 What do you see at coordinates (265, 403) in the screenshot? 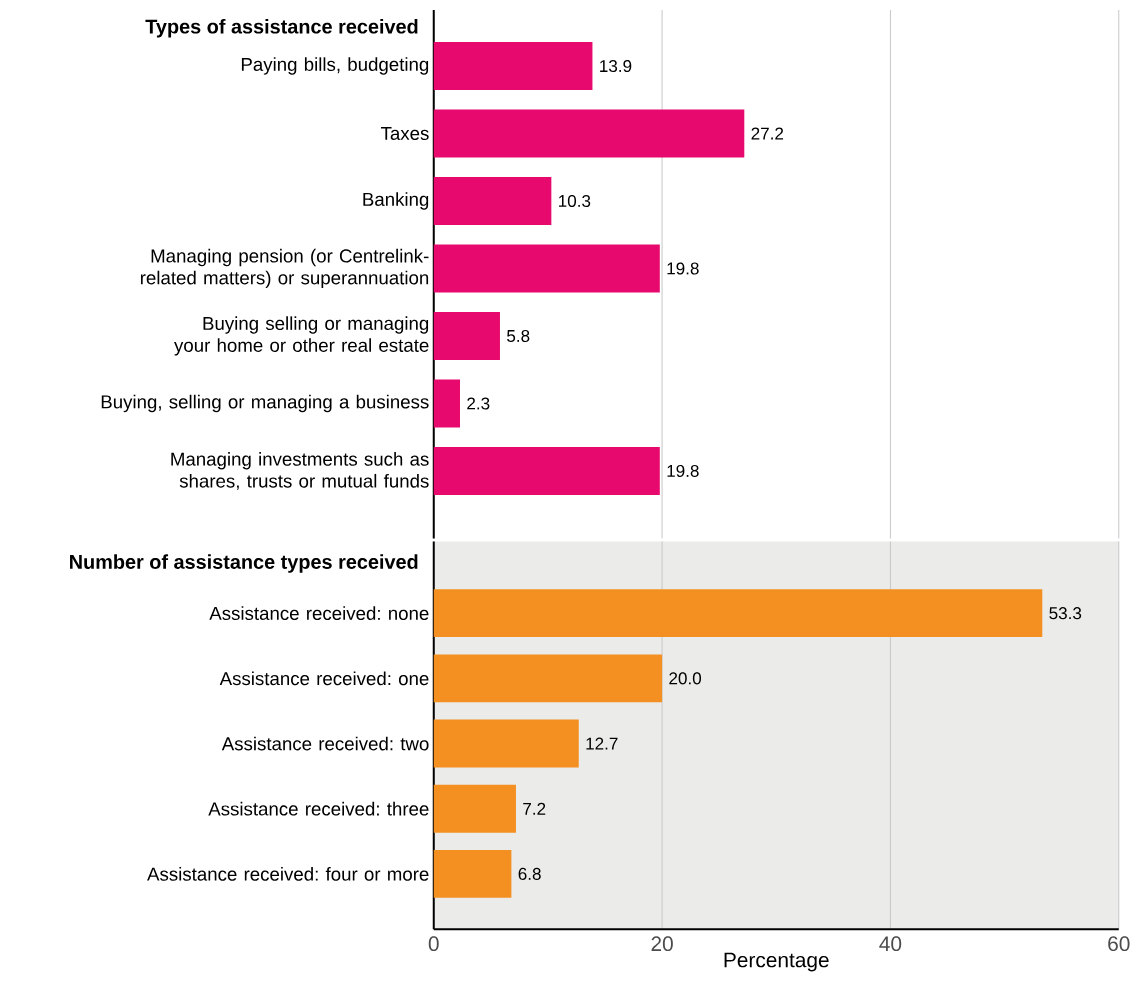
I see `y-tick-label: Buying, selling or managing a business` at bounding box center [265, 403].